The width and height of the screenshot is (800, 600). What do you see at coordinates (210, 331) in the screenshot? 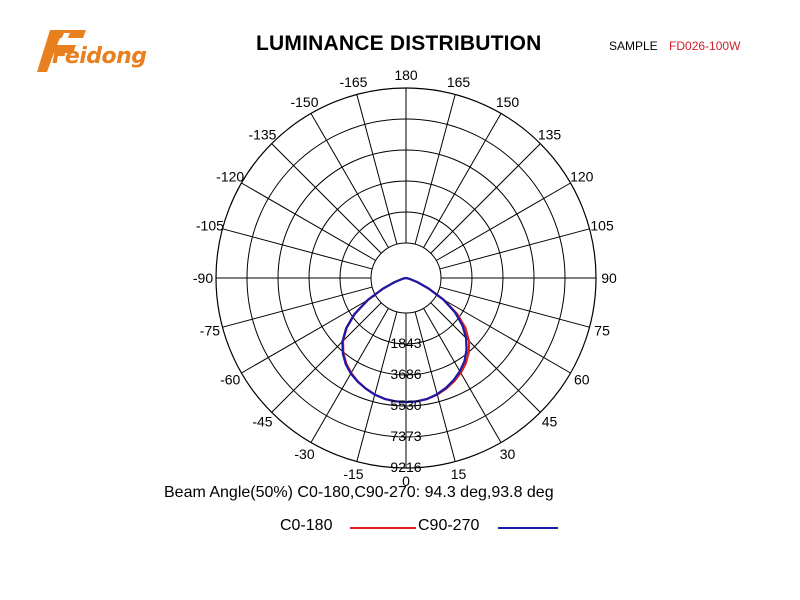
I see `angle-label: -75` at bounding box center [210, 331].